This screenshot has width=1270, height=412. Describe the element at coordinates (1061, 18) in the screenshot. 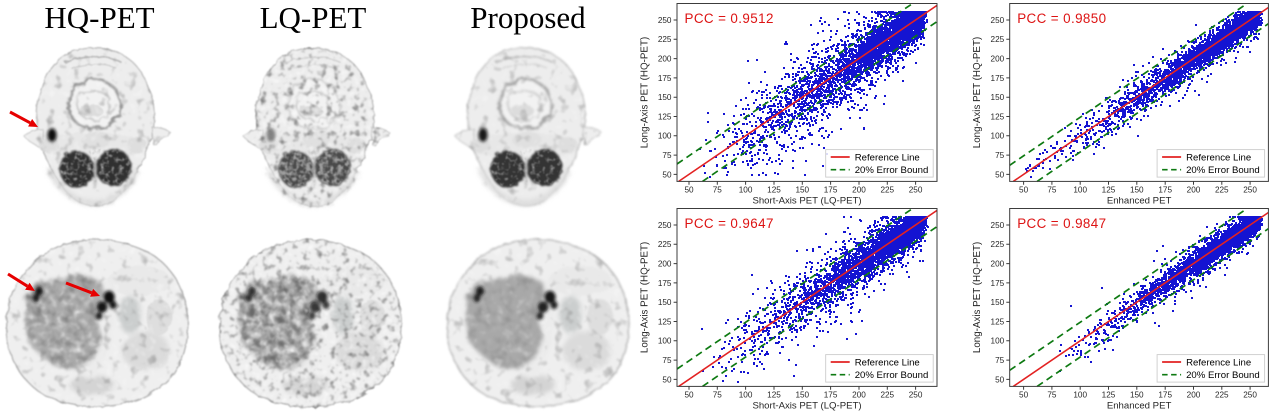

I see `svg-text: PCC = 0.9850` at that location.